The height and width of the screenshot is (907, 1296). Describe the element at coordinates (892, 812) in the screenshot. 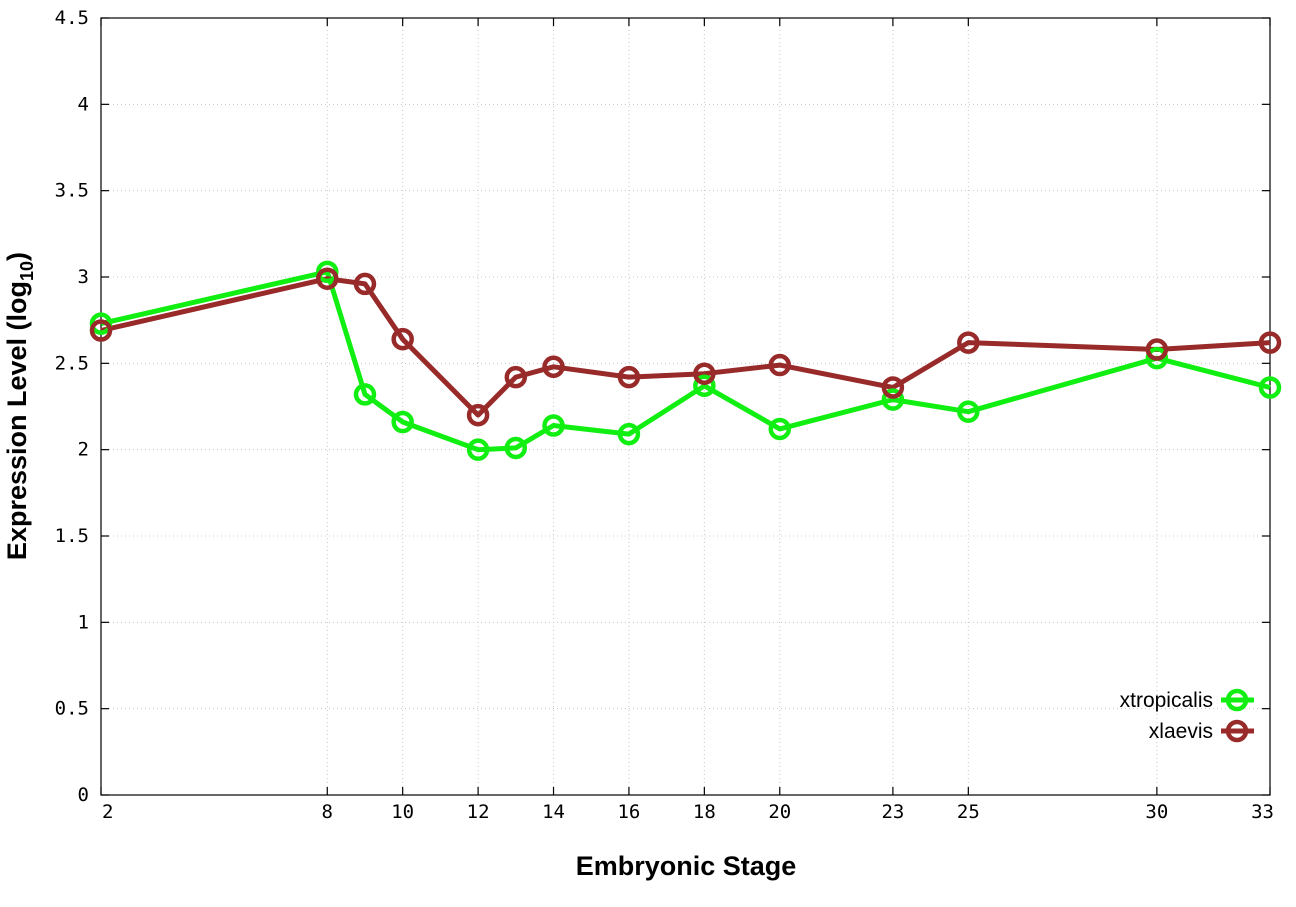

I see `x-tick-label: 23` at that location.